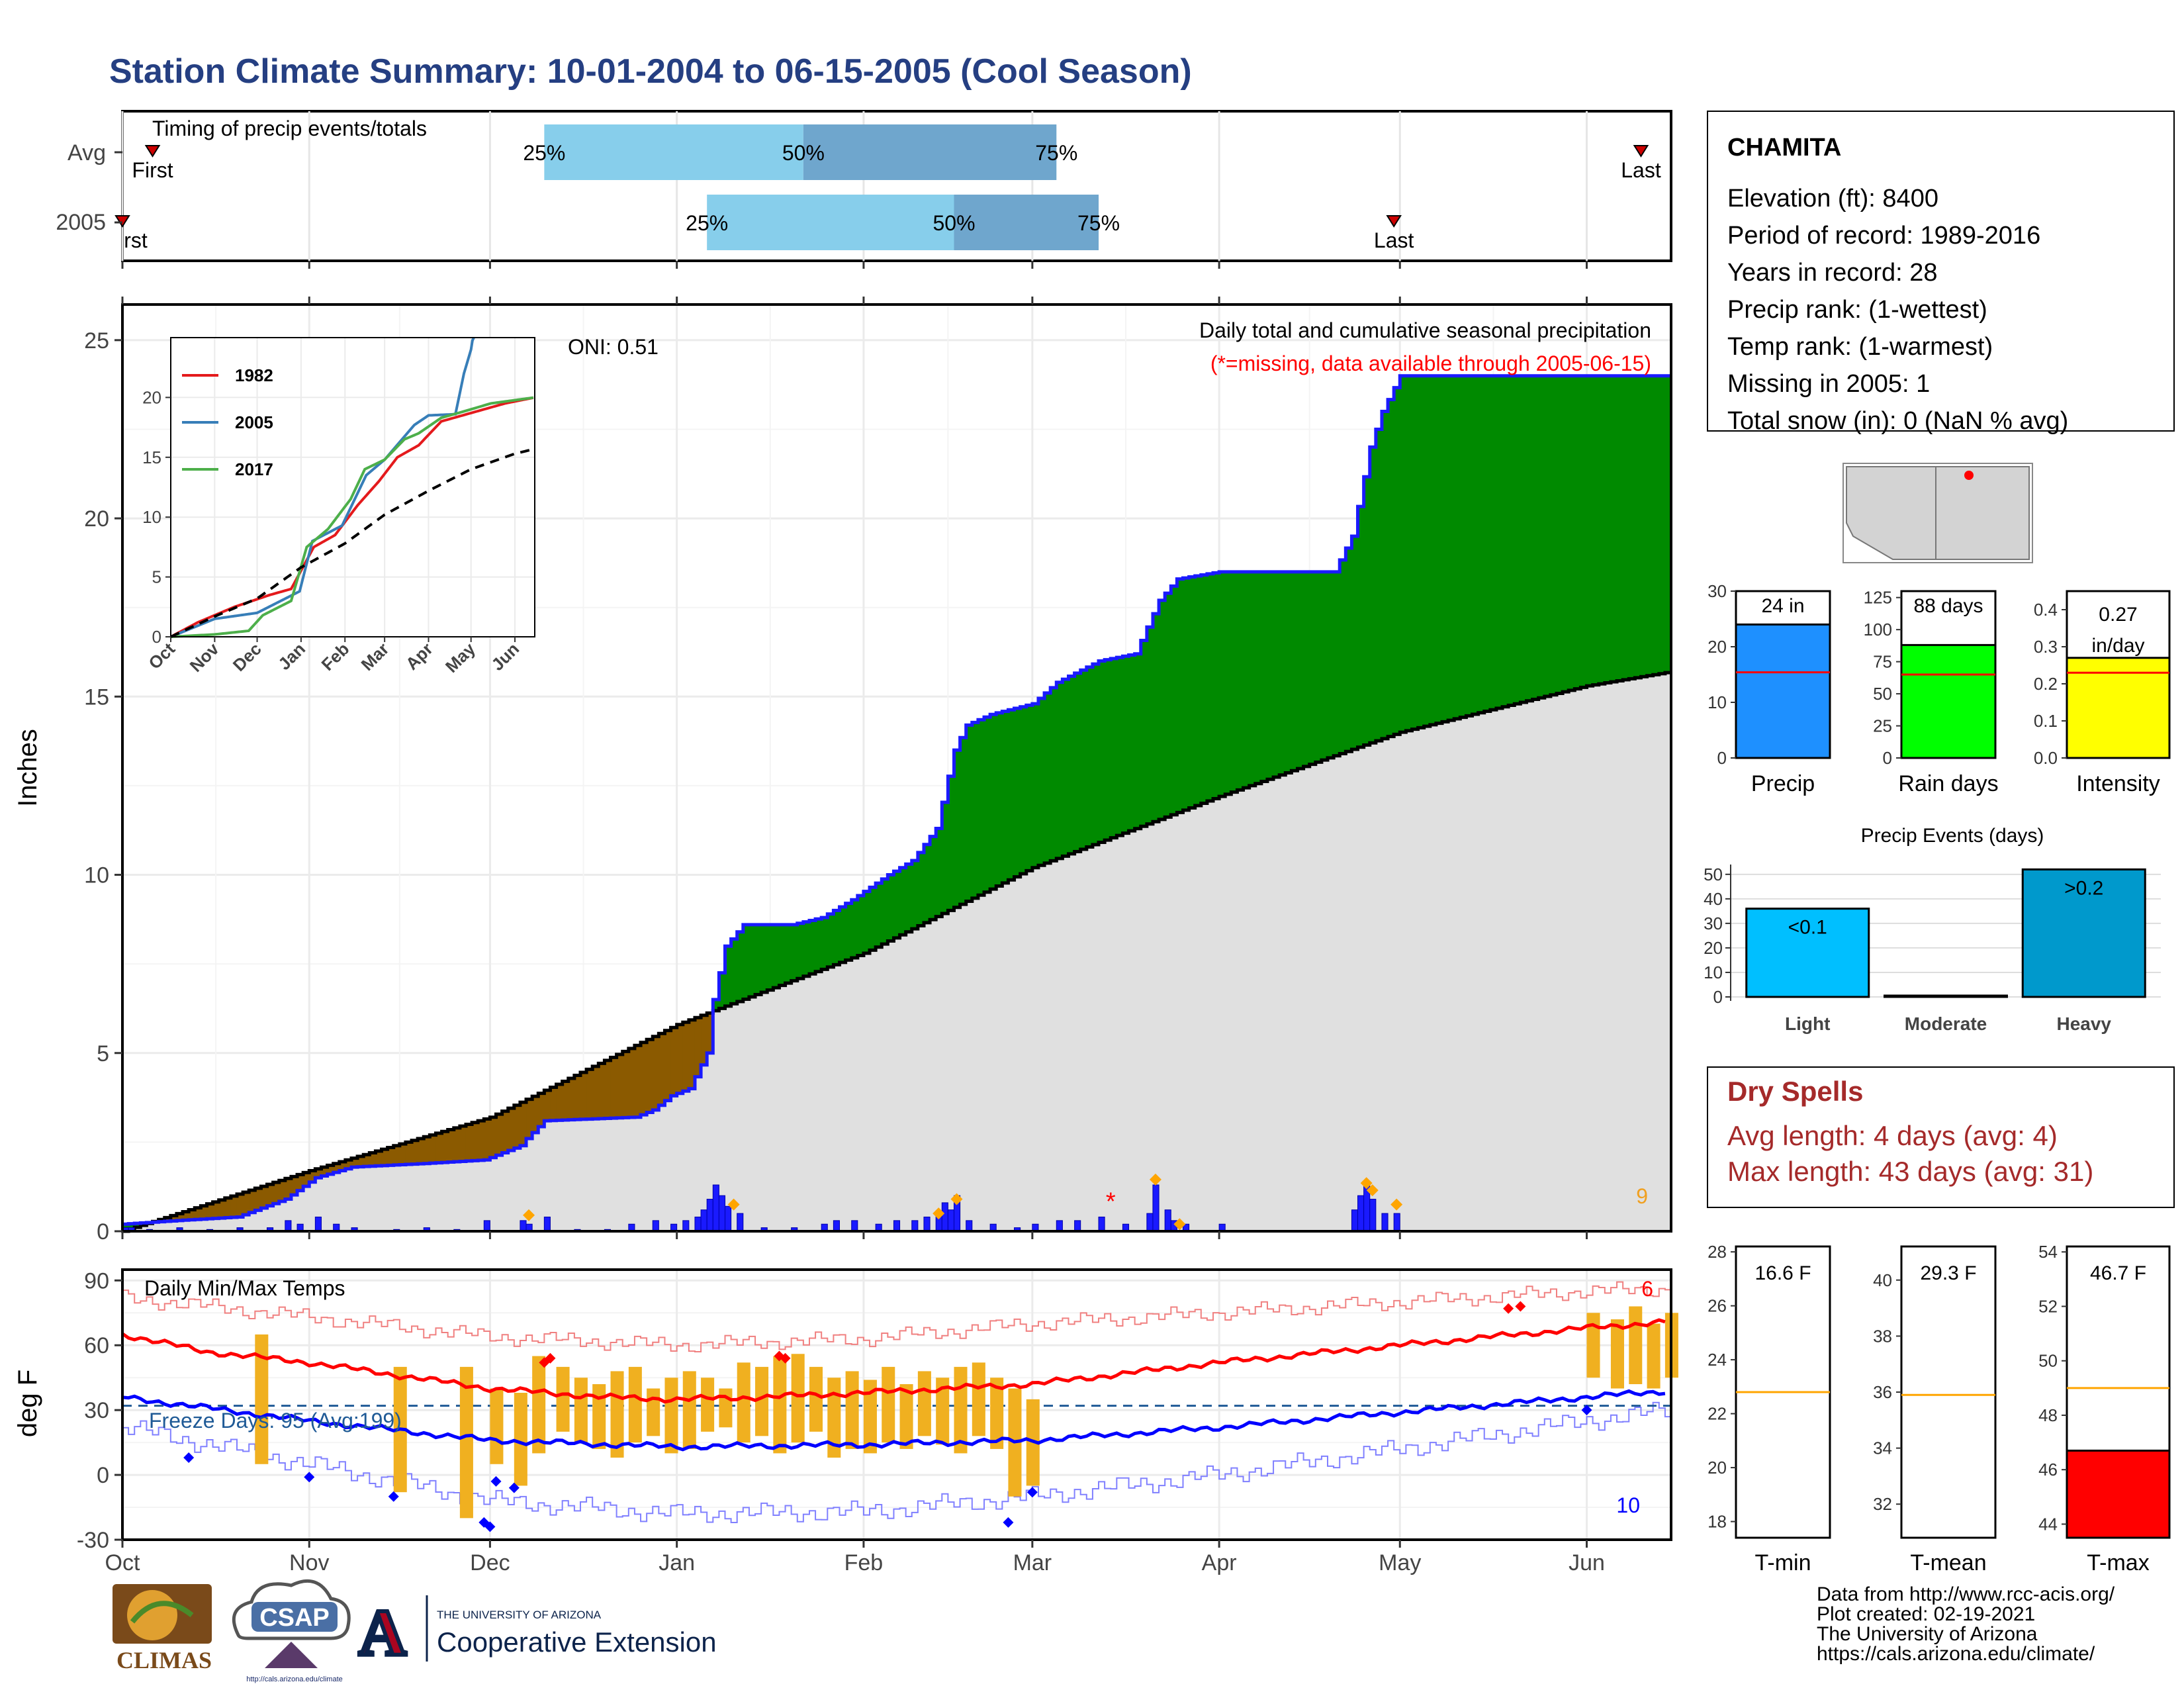 This screenshot has width=2184, height=1688. I want to click on temp-y-tick-label: -30, so click(93, 1540).